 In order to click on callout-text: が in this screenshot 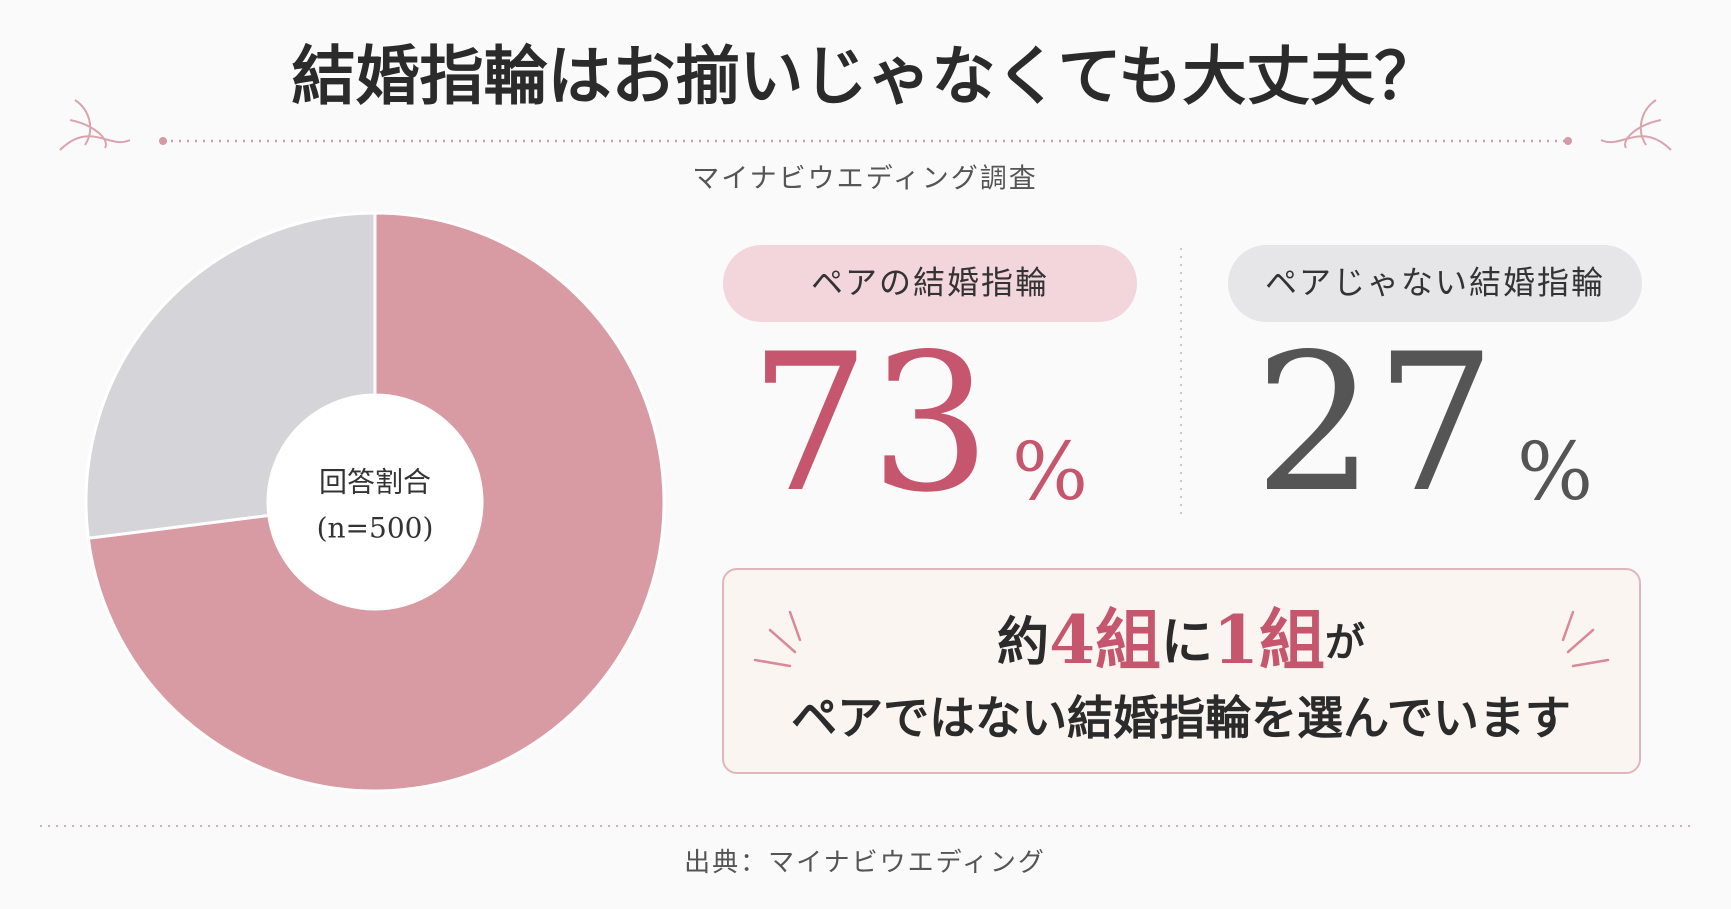, I will do `click(1345, 642)`.